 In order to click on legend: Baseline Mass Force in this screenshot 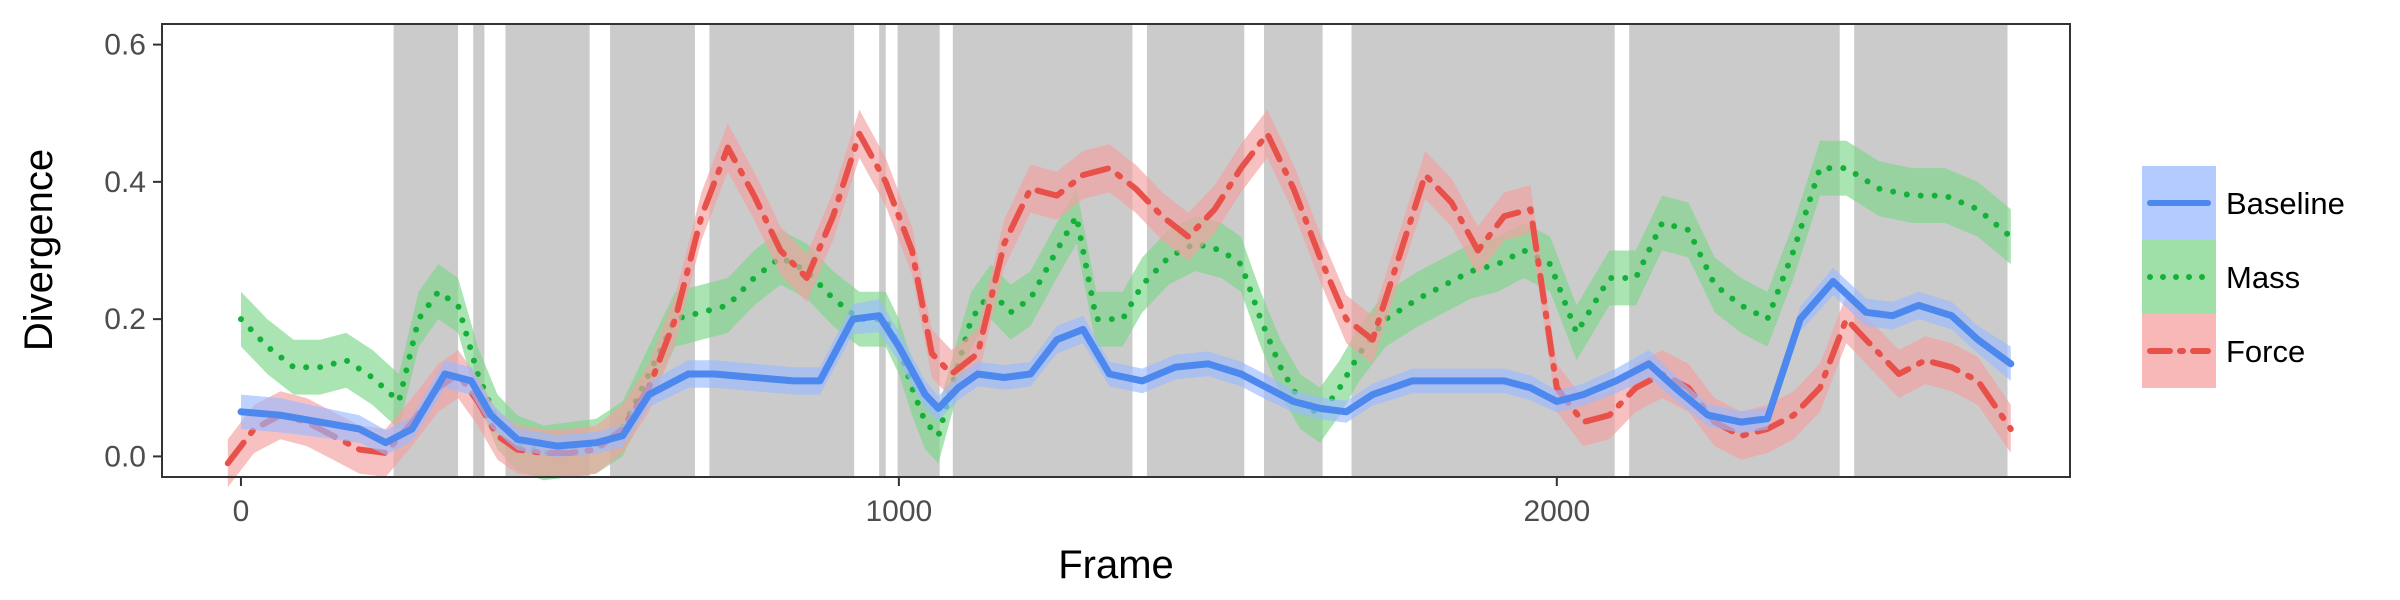, I will do `click(2243, 277)`.